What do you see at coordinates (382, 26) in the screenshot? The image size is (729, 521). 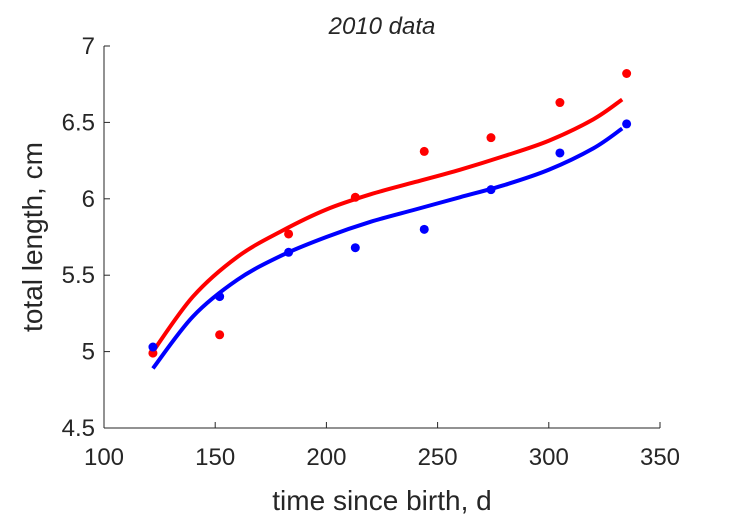 I see `chart-title: 2010 data` at bounding box center [382, 26].